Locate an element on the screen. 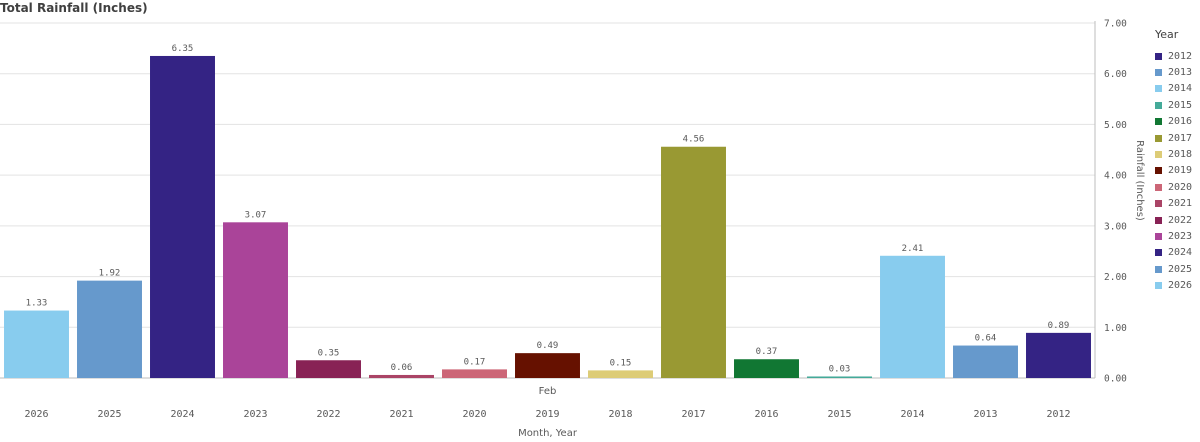 Image resolution: width=1200 pixels, height=442 pixels. data-label: 0.03 is located at coordinates (840, 369).